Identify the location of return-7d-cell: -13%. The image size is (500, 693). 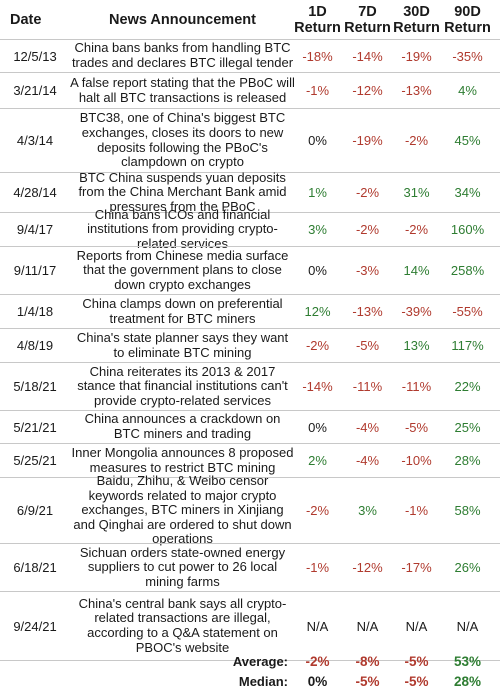
(367, 311).